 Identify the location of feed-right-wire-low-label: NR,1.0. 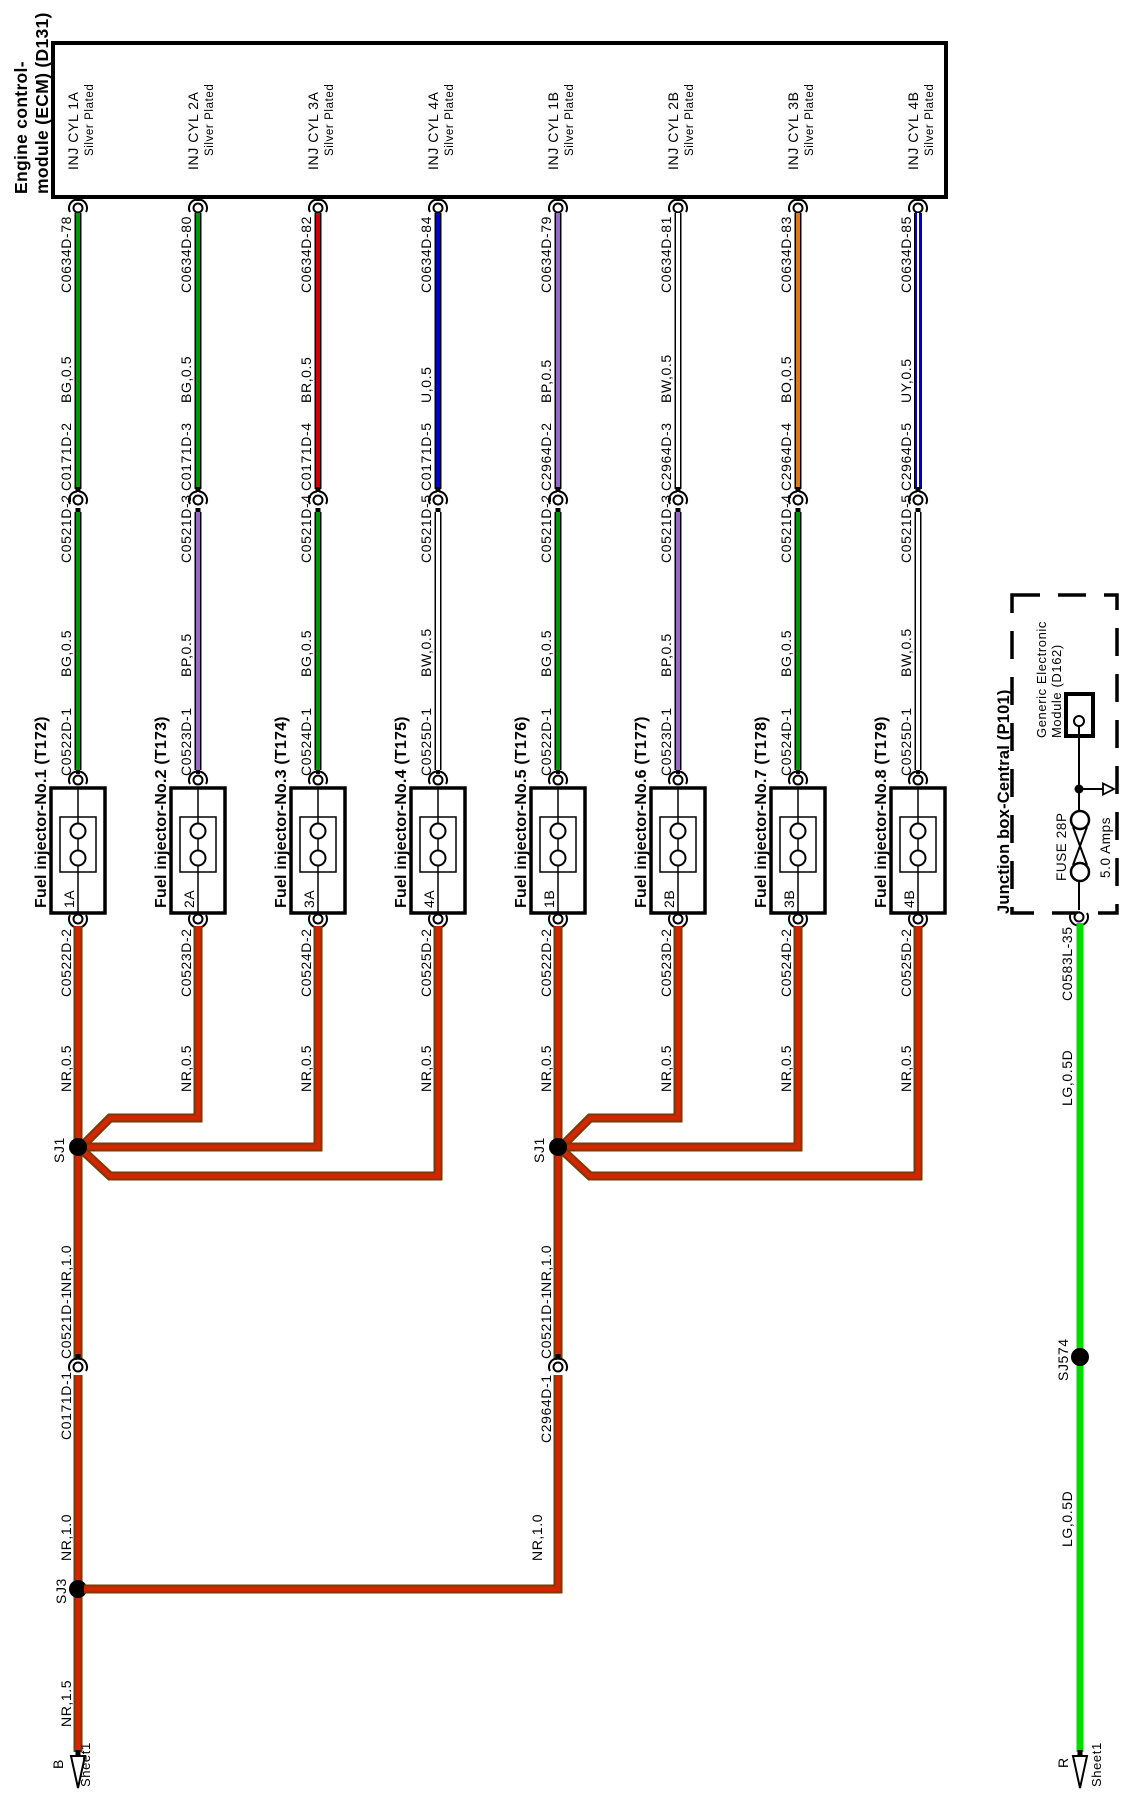
(537, 1537).